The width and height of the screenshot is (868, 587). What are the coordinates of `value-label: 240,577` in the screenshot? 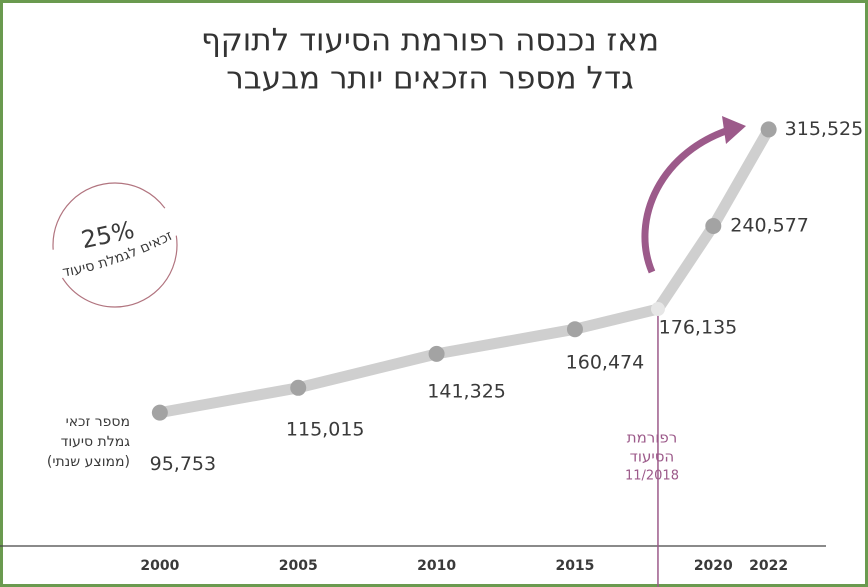 It's located at (769, 225).